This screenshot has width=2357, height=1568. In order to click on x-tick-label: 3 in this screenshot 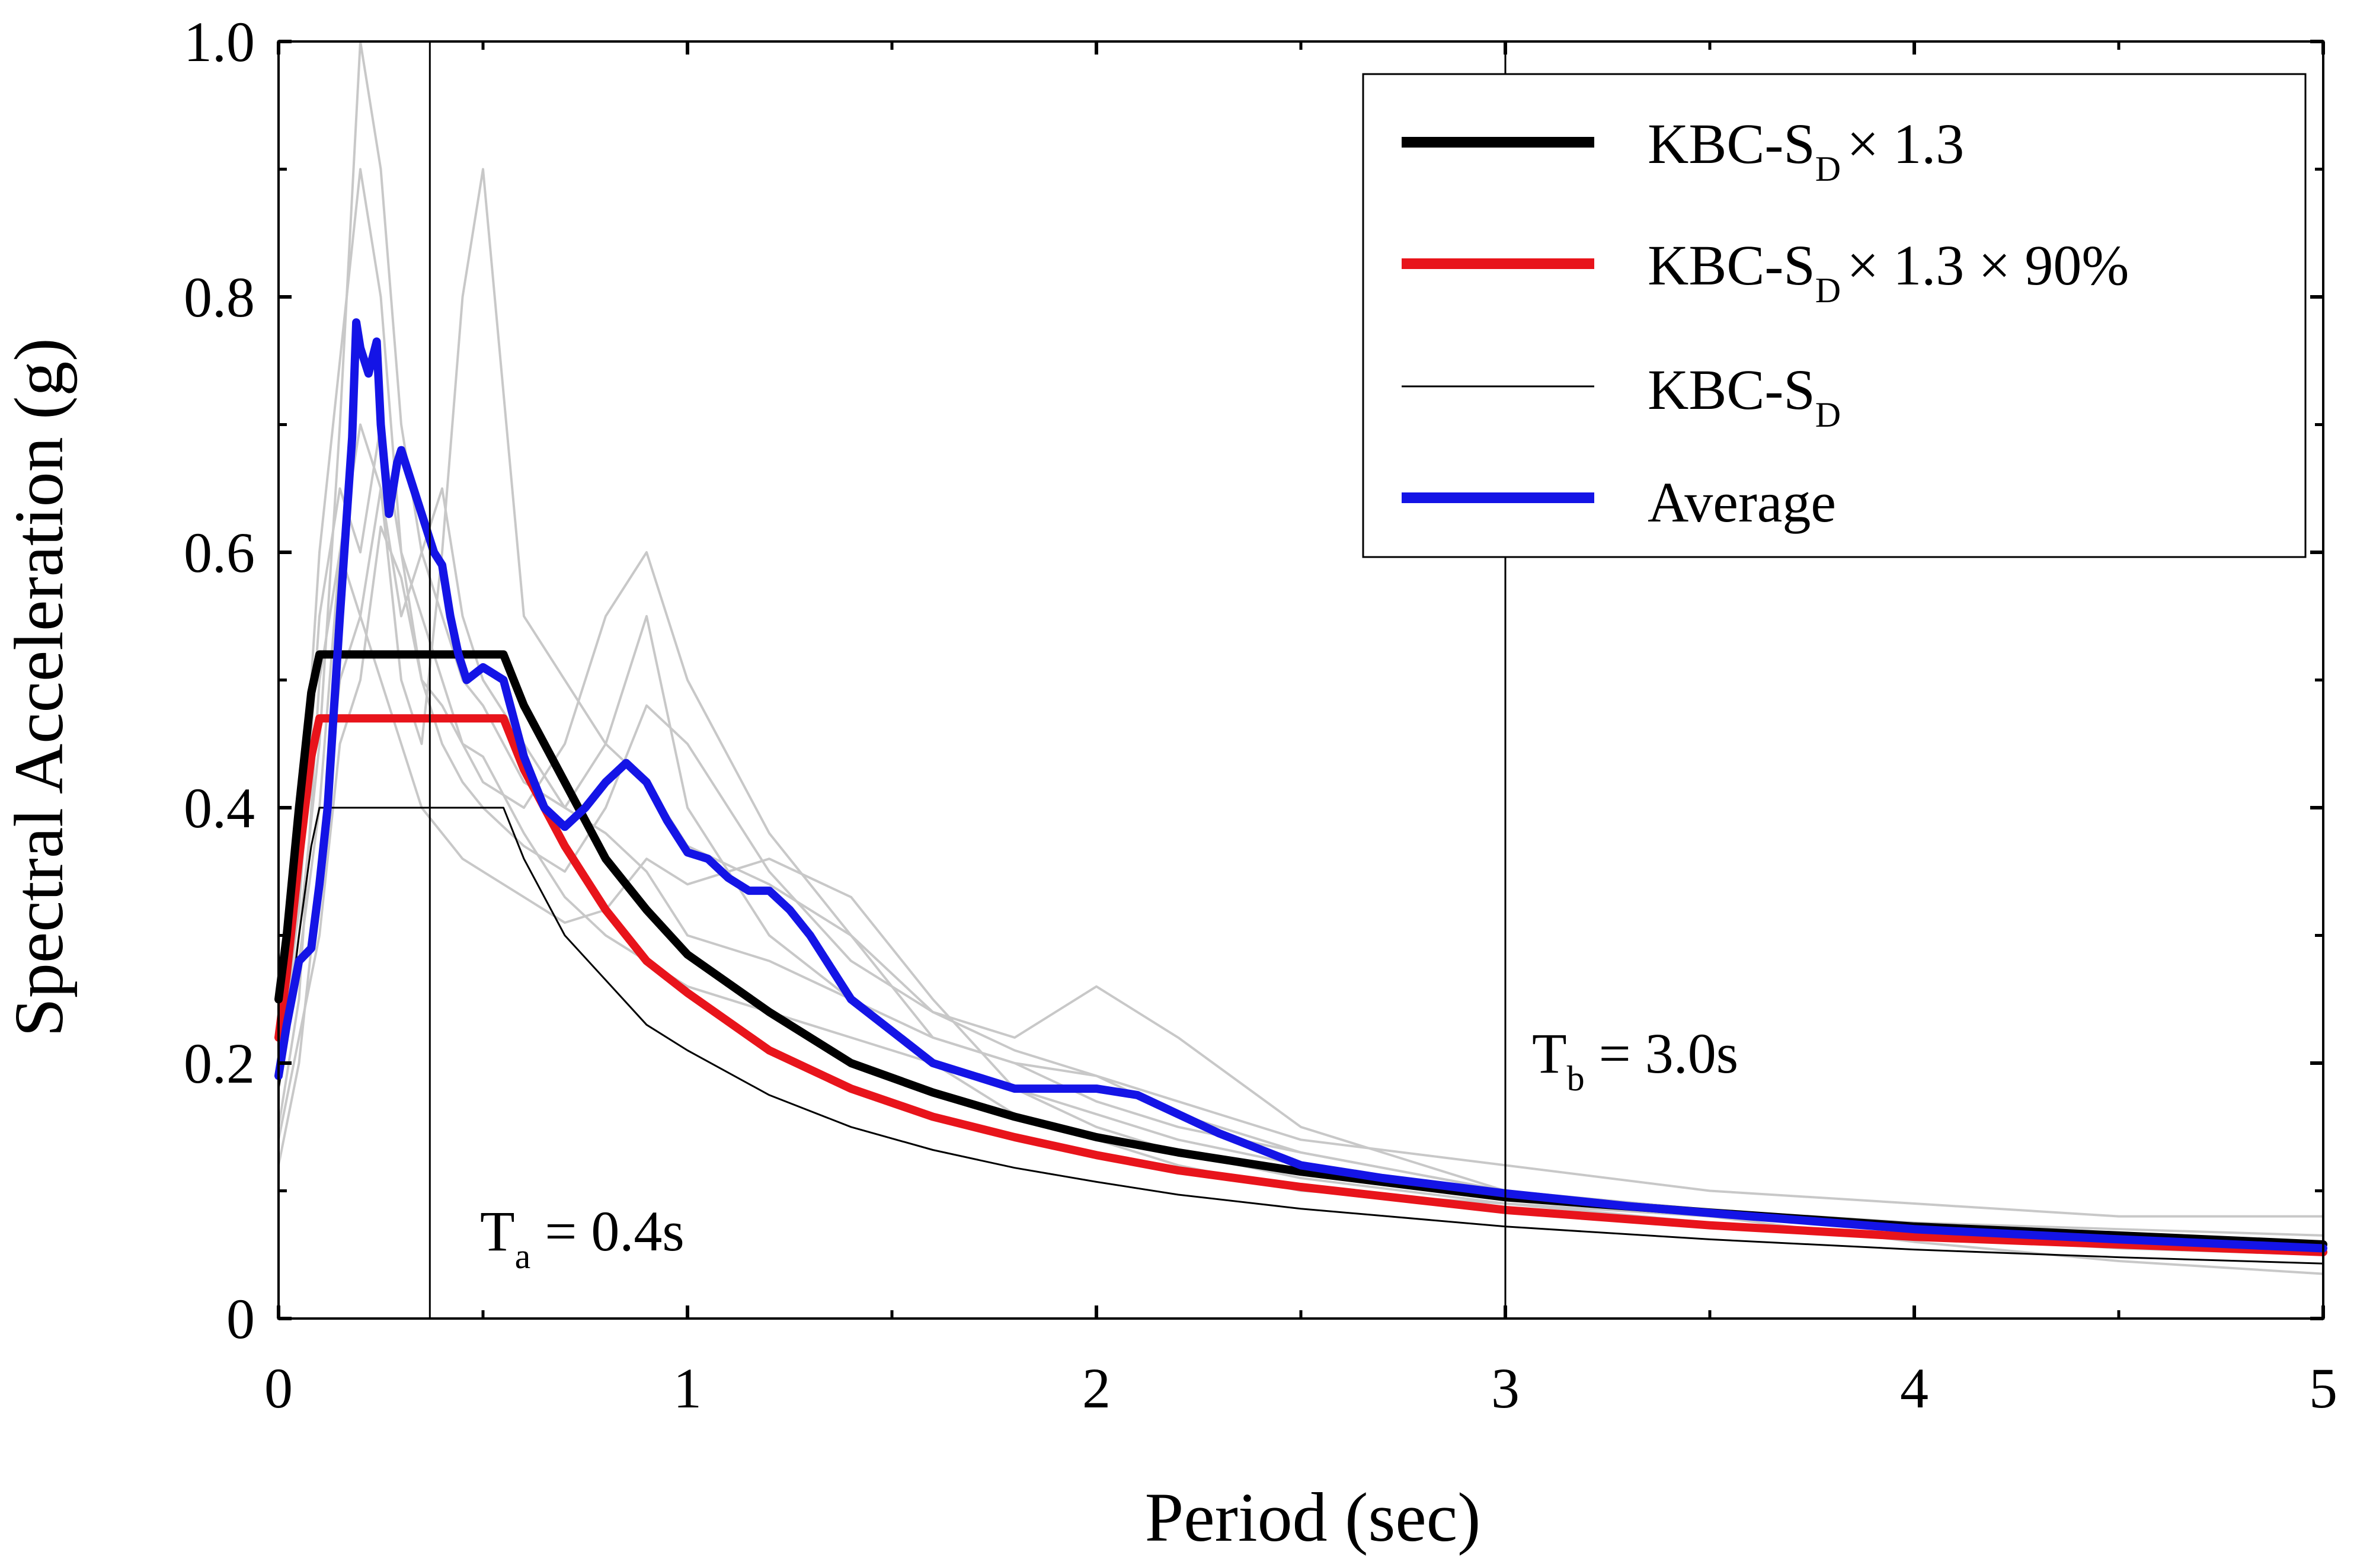, I will do `click(1505, 1388)`.